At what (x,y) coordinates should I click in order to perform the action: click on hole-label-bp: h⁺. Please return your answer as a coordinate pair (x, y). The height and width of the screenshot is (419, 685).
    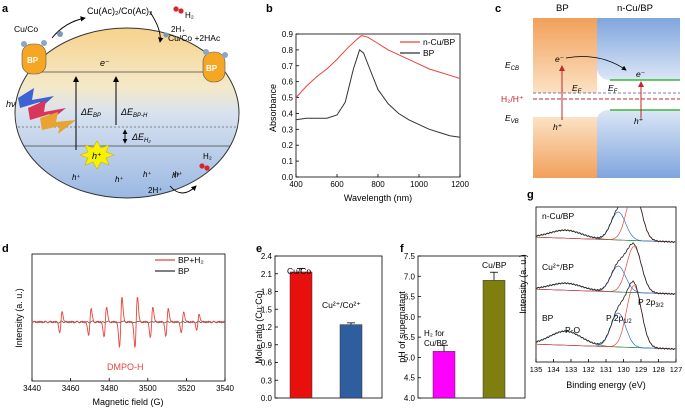
    Looking at the image, I should click on (557, 127).